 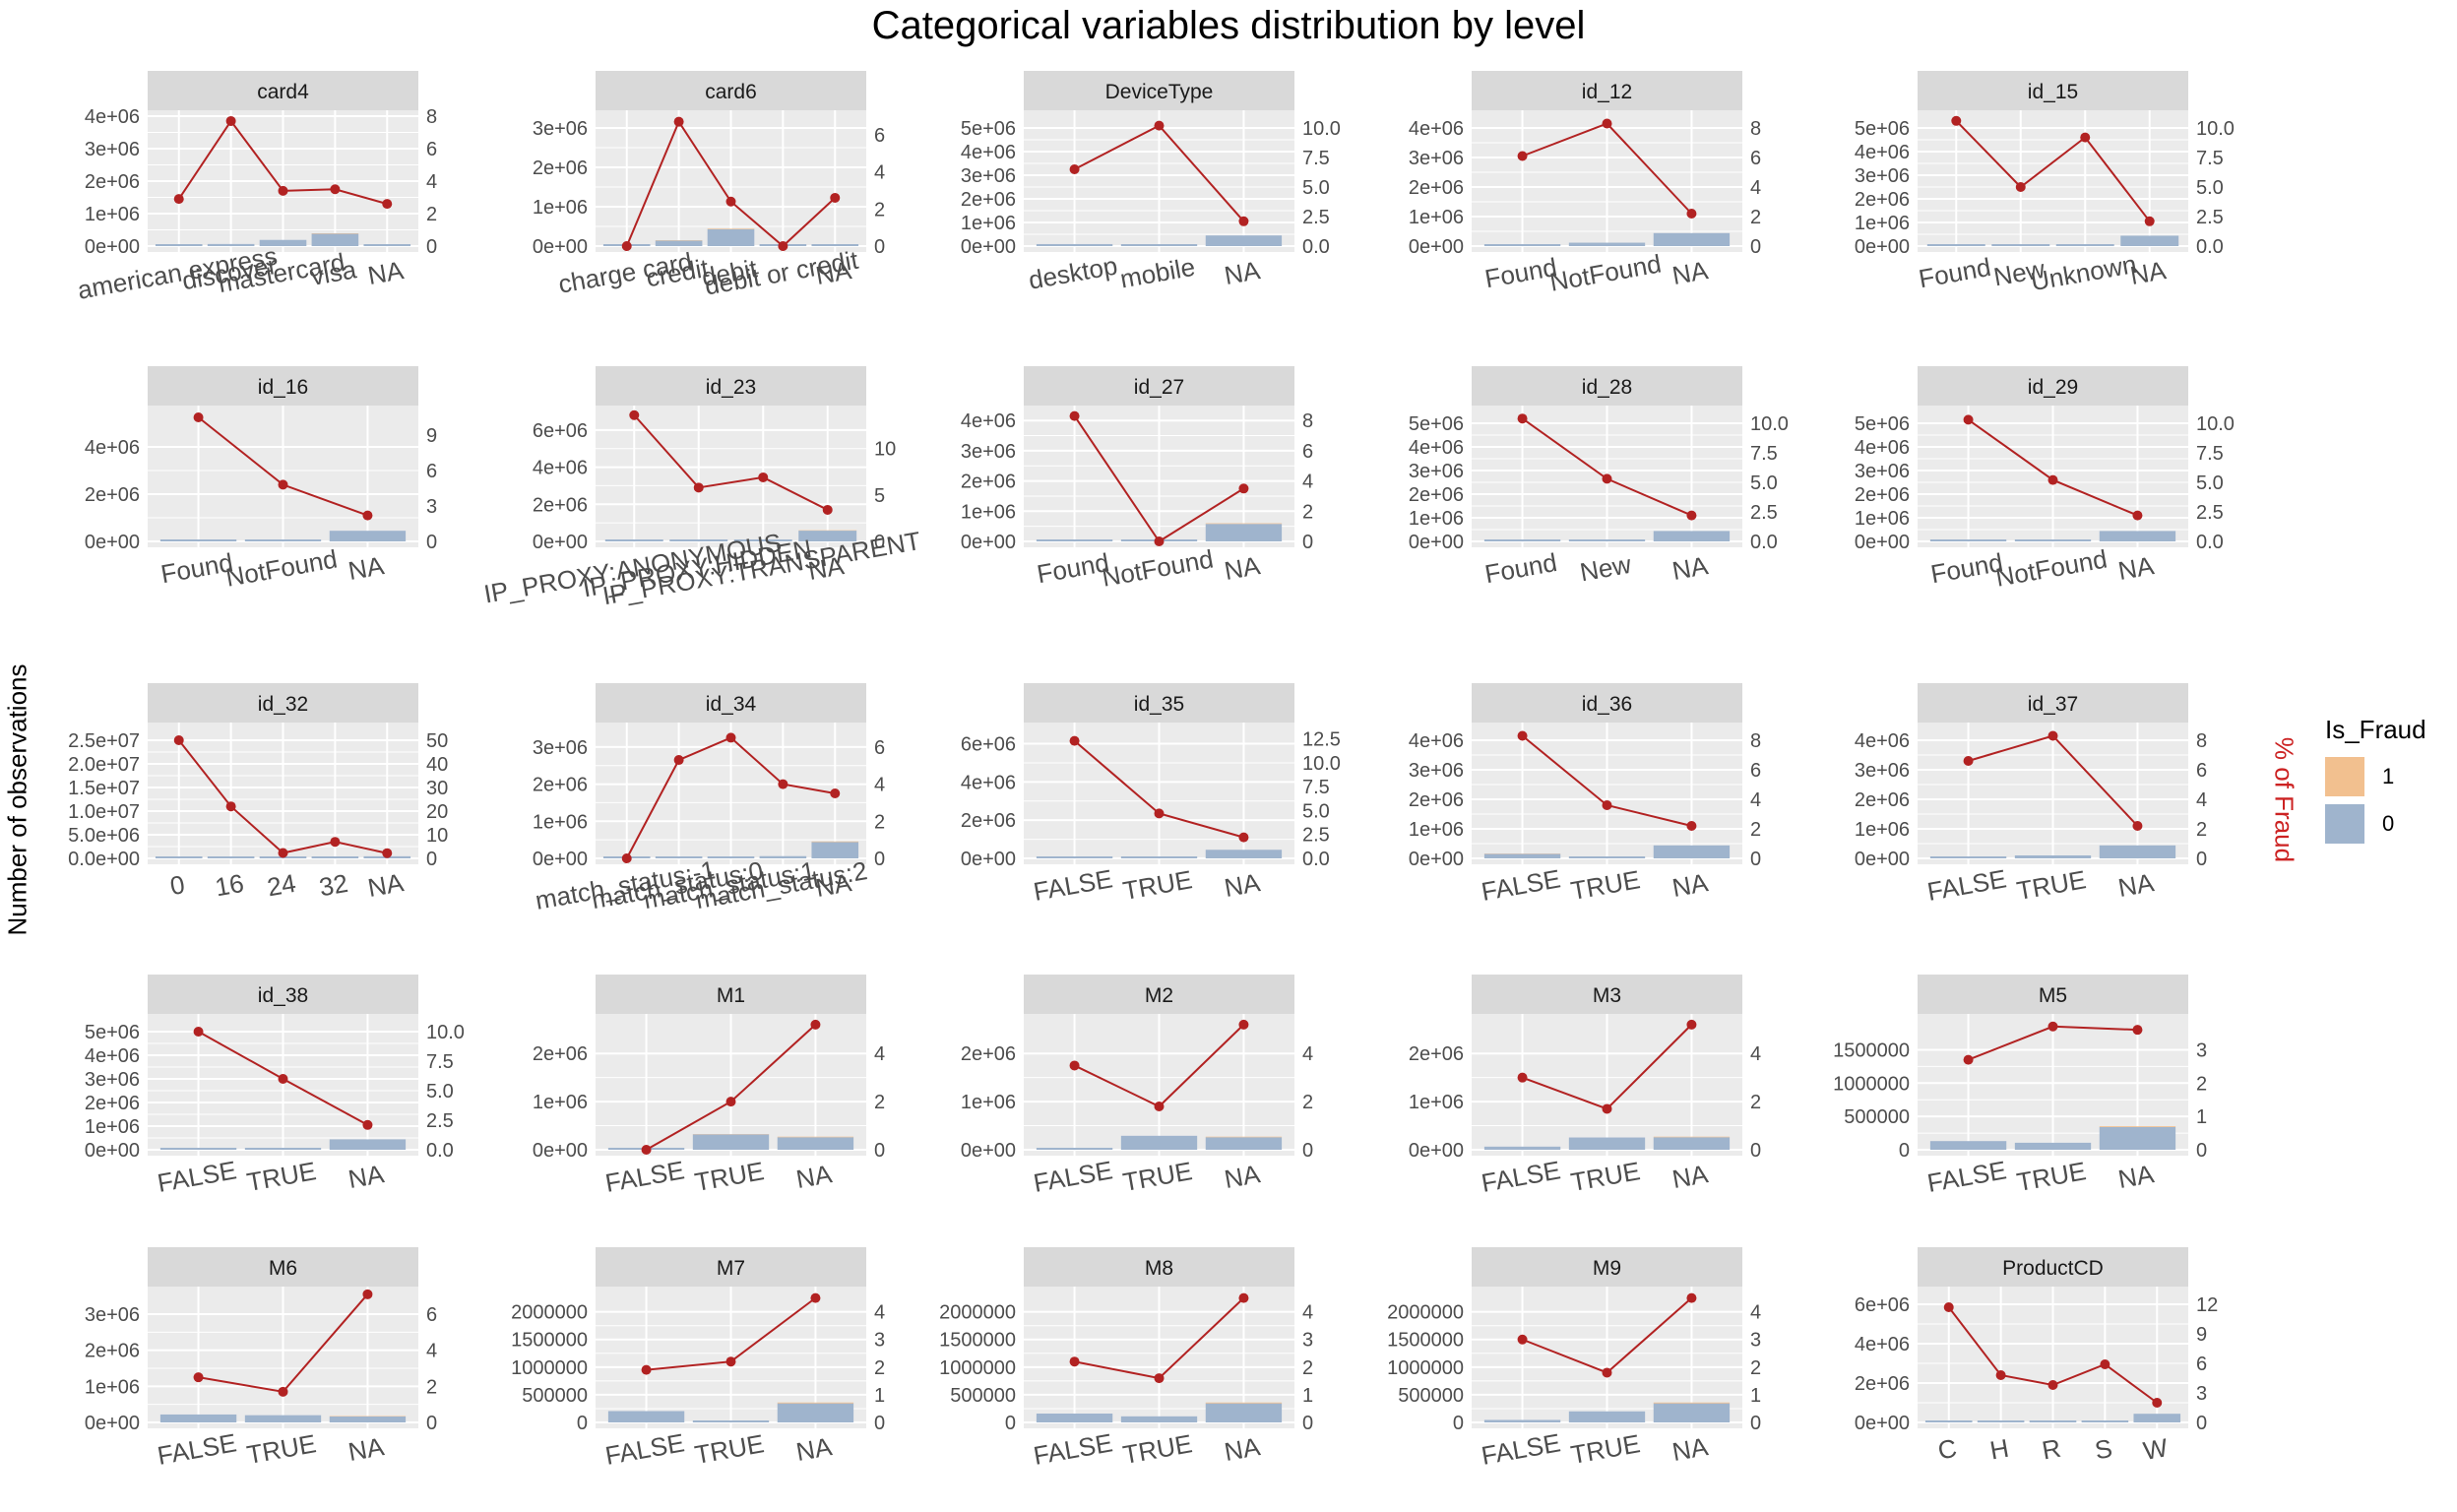 I want to click on x-tick: NotFound, so click(x=281, y=567).